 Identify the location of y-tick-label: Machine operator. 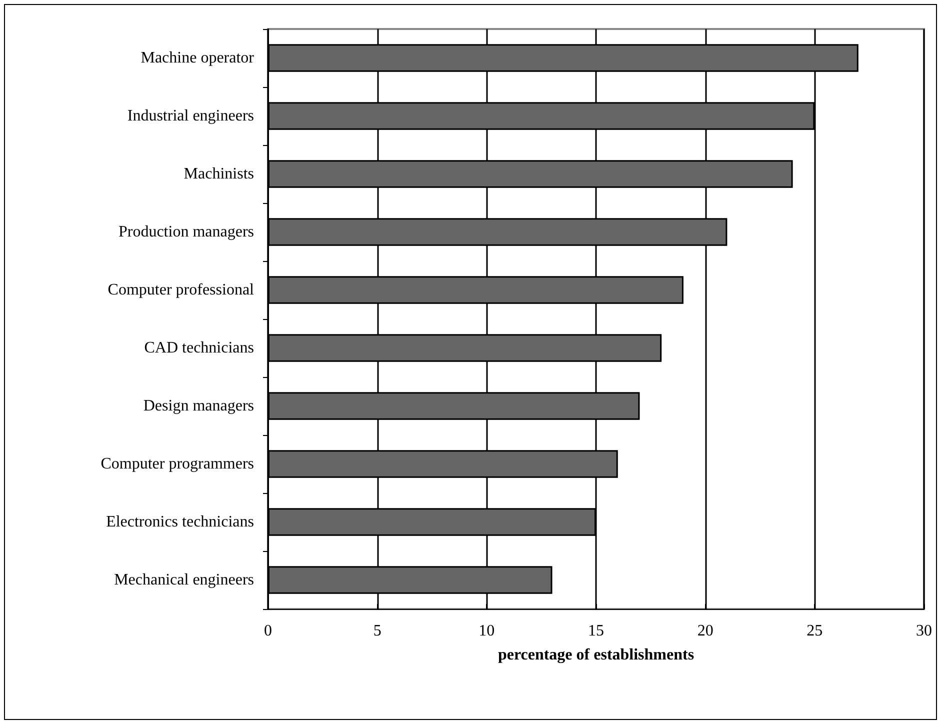
(197, 58).